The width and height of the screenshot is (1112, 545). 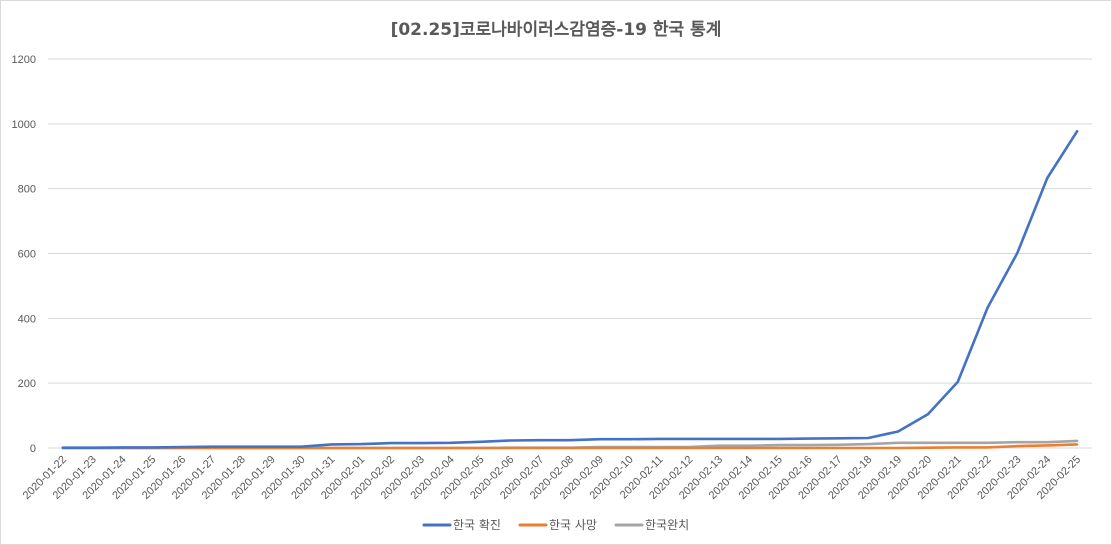 What do you see at coordinates (27, 190) in the screenshot?
I see `y-tick-label: 800` at bounding box center [27, 190].